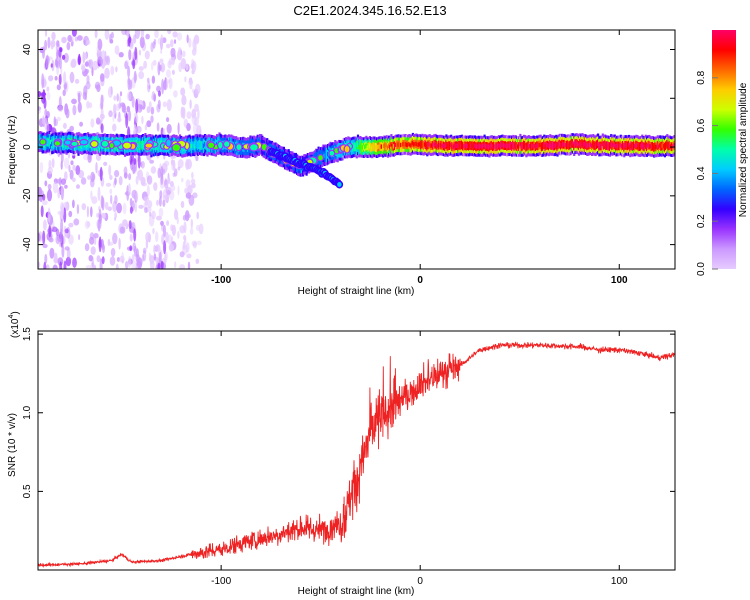  I want to click on colorbar-tick-label: 0.4, so click(701, 173).